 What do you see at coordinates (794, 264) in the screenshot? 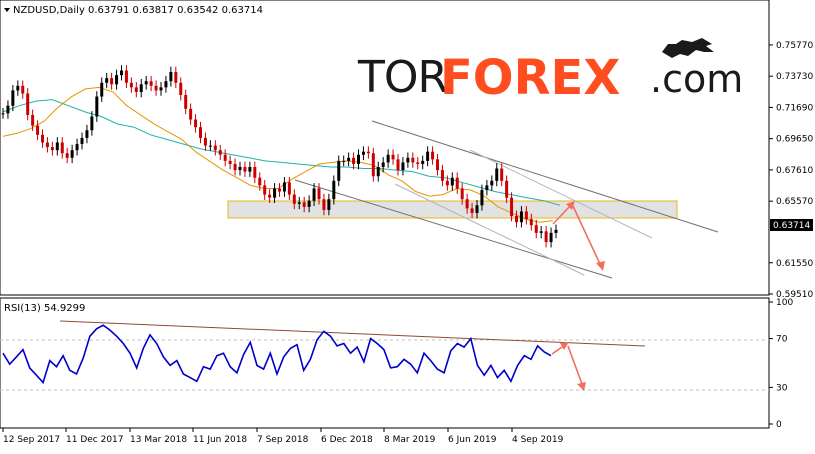
I see `price-tick-label: 0.61550` at bounding box center [794, 264].